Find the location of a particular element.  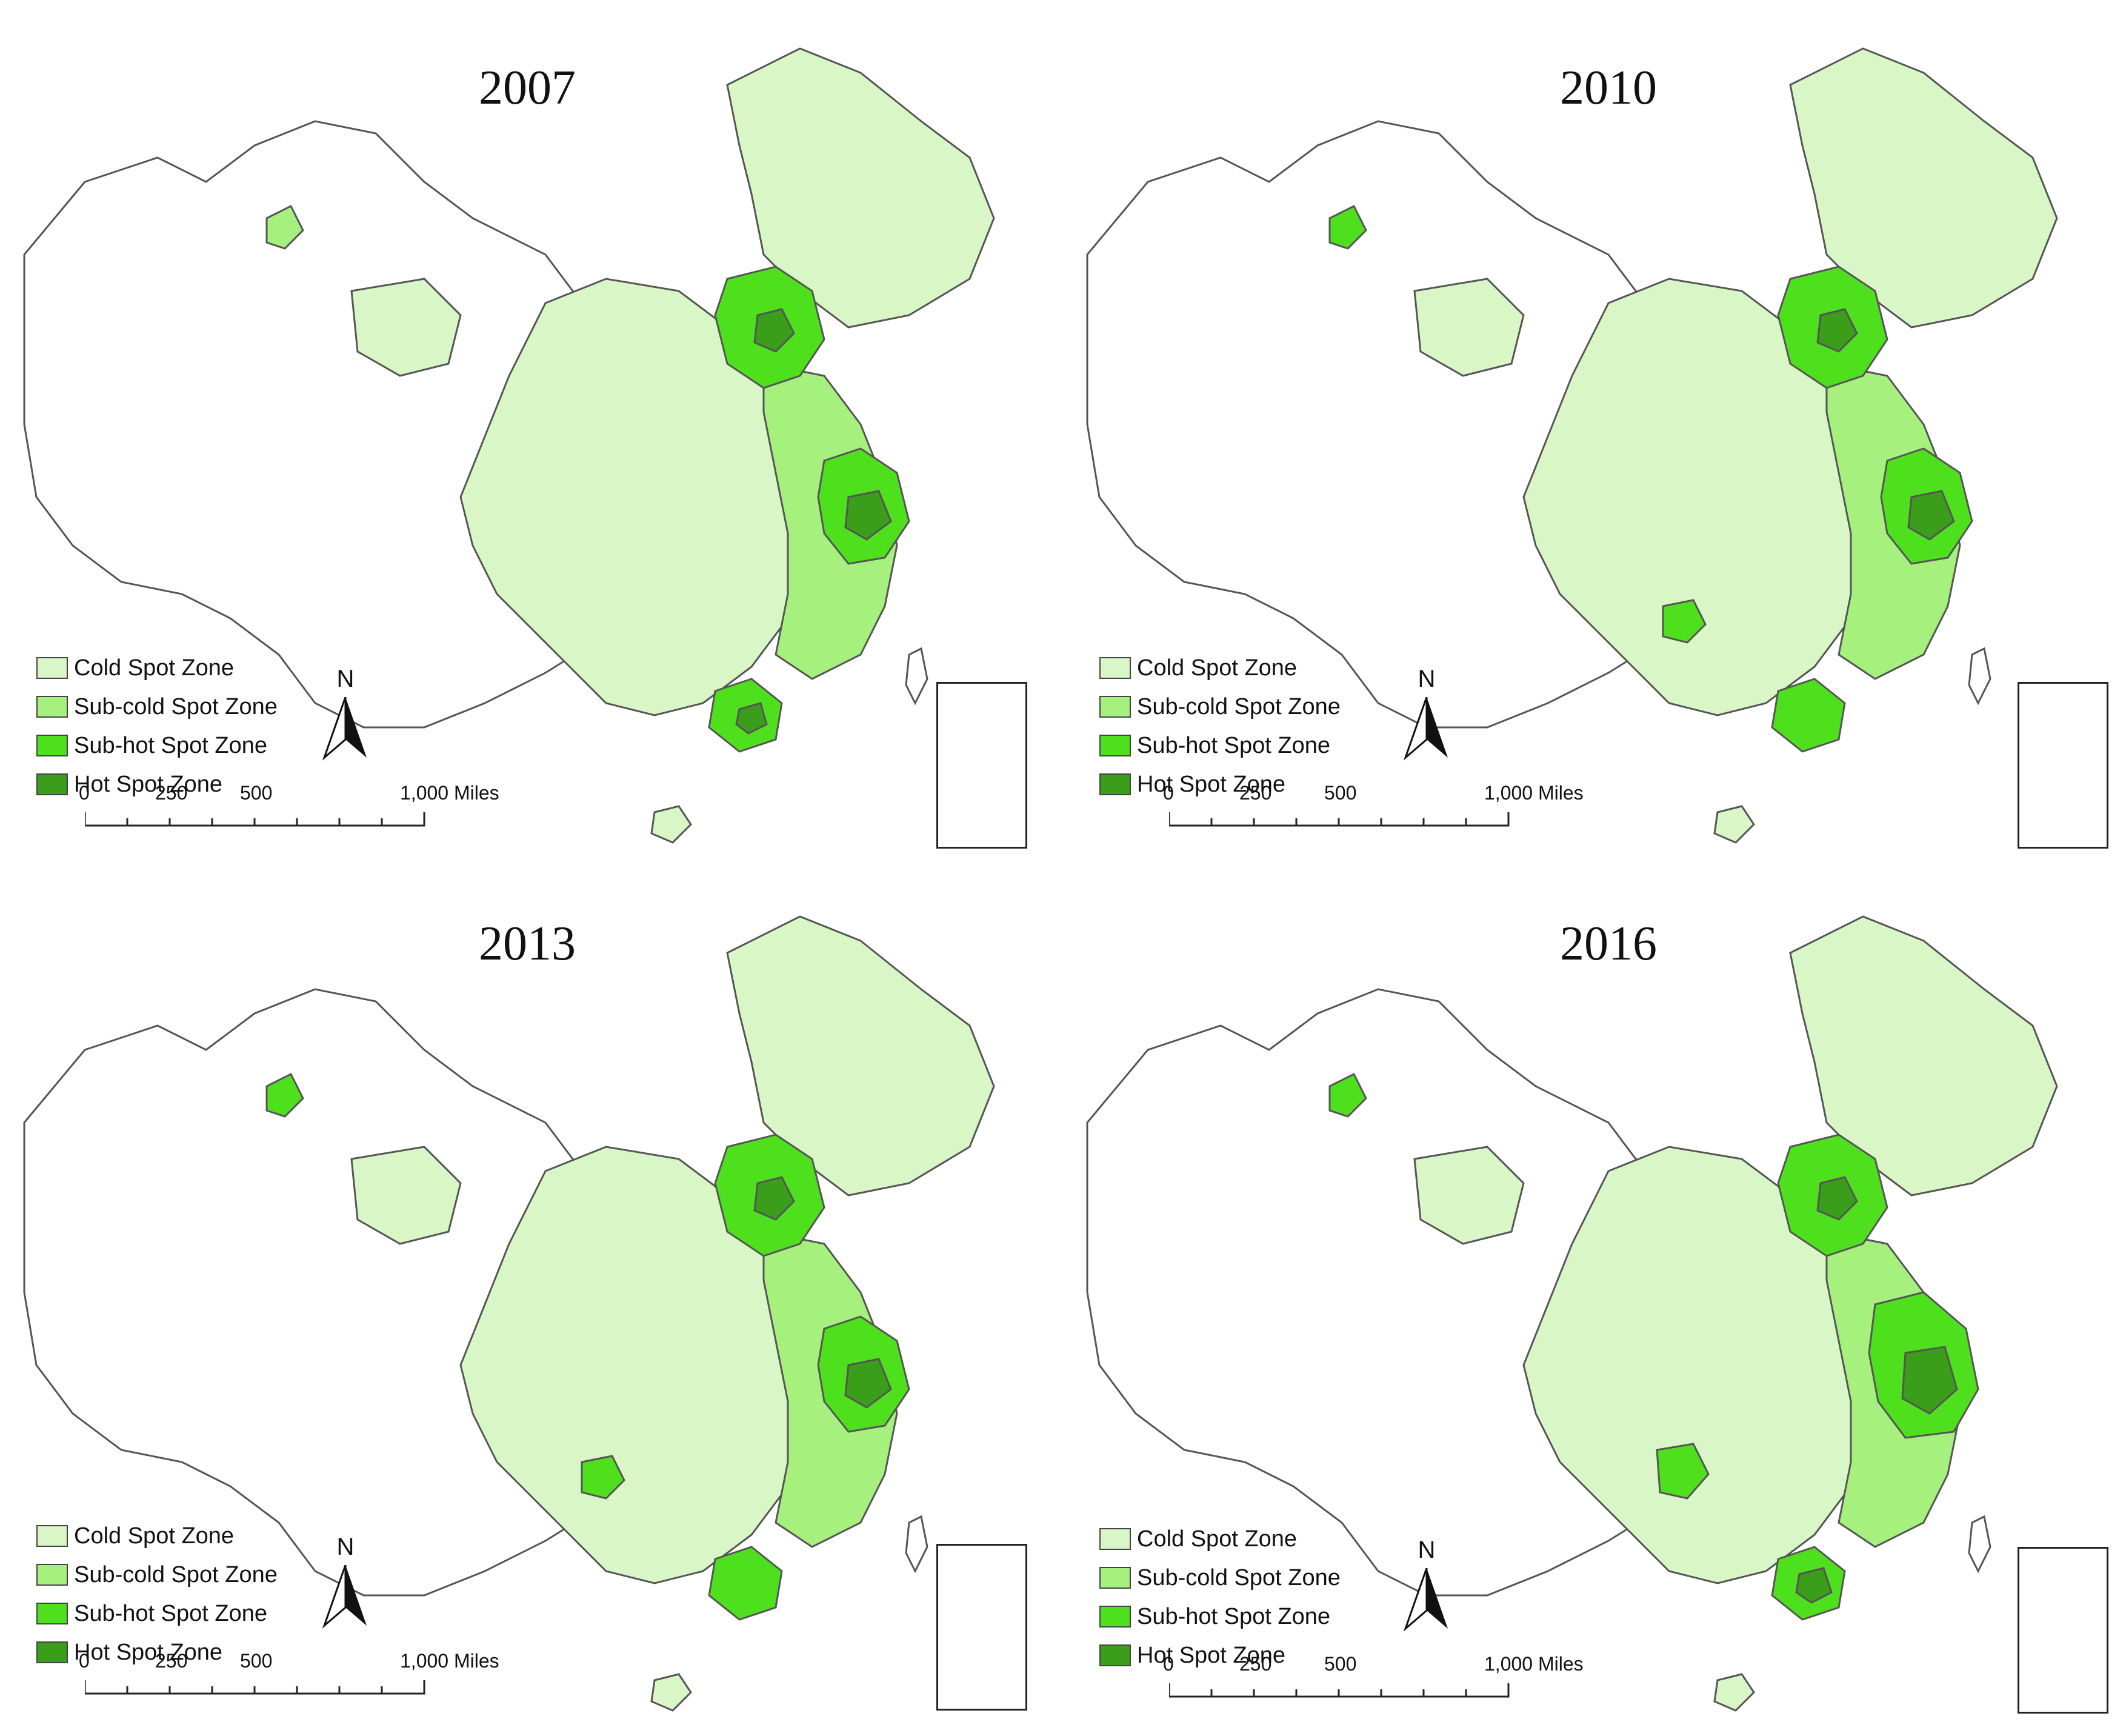

subhot-region-pearl is located at coordinates (745, 1584).